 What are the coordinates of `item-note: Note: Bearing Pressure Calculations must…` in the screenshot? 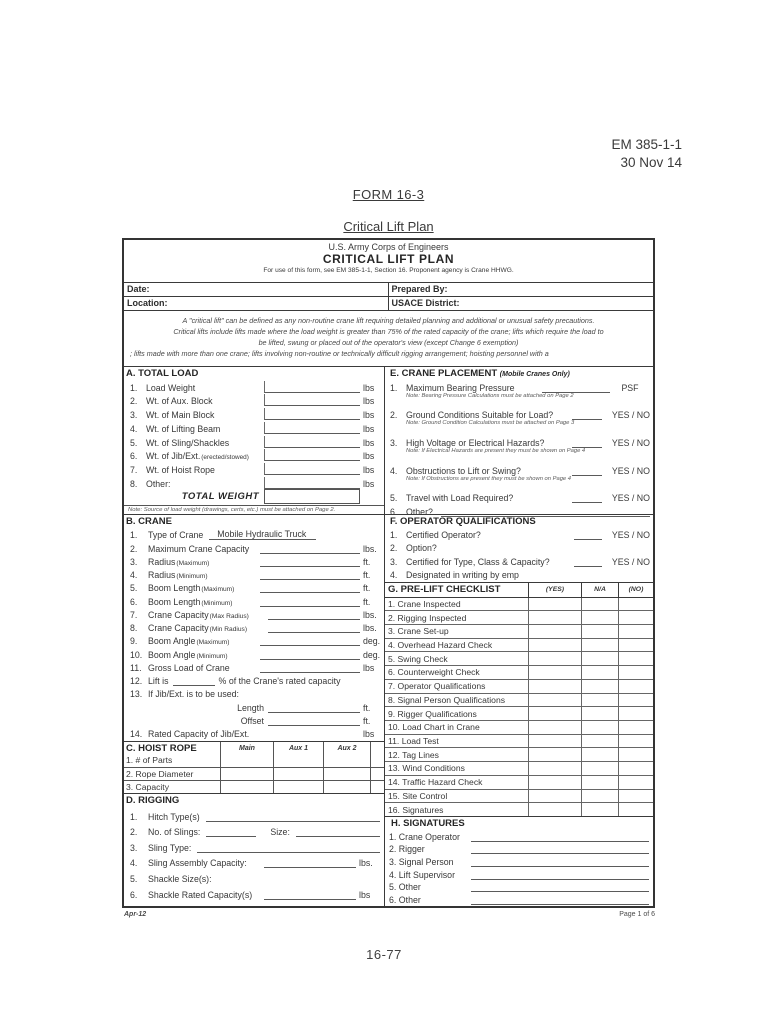 It's located at (490, 395).